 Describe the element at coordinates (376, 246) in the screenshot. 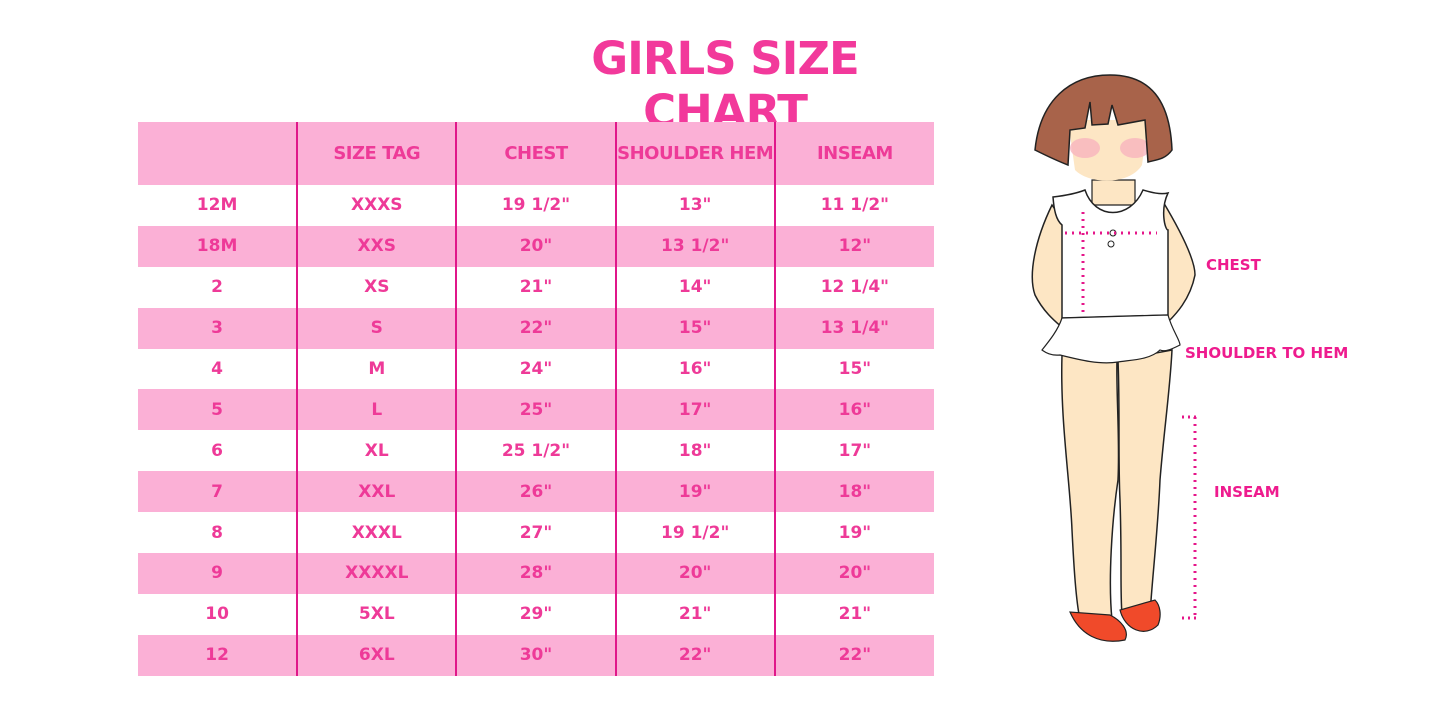

I see `table-cell: XXS` at that location.